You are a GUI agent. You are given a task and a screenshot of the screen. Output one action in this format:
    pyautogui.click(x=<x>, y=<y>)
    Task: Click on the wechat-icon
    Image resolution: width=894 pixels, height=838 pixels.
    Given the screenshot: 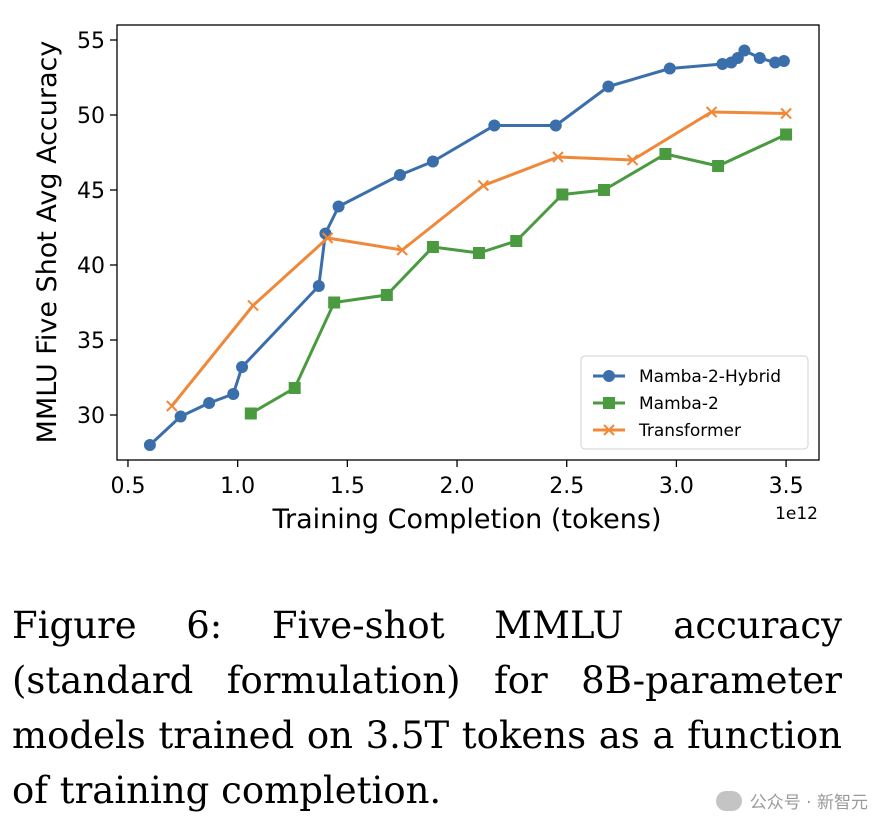 What is the action you would take?
    pyautogui.click(x=728, y=800)
    